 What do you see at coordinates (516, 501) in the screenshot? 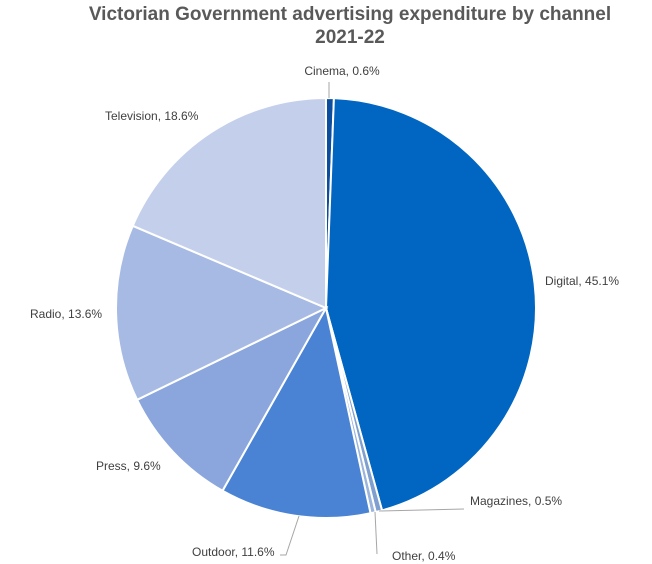
I see `slice-label-magazines: Magazines, 0.5%` at bounding box center [516, 501].